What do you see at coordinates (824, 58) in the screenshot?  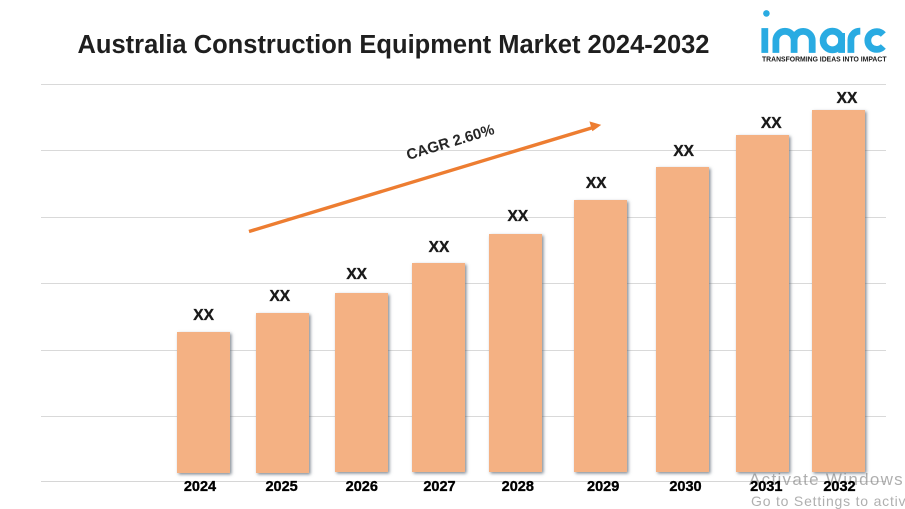 I see `svg-text: TRANSFORMING IDEAS INTO IMPACT` at bounding box center [824, 58].